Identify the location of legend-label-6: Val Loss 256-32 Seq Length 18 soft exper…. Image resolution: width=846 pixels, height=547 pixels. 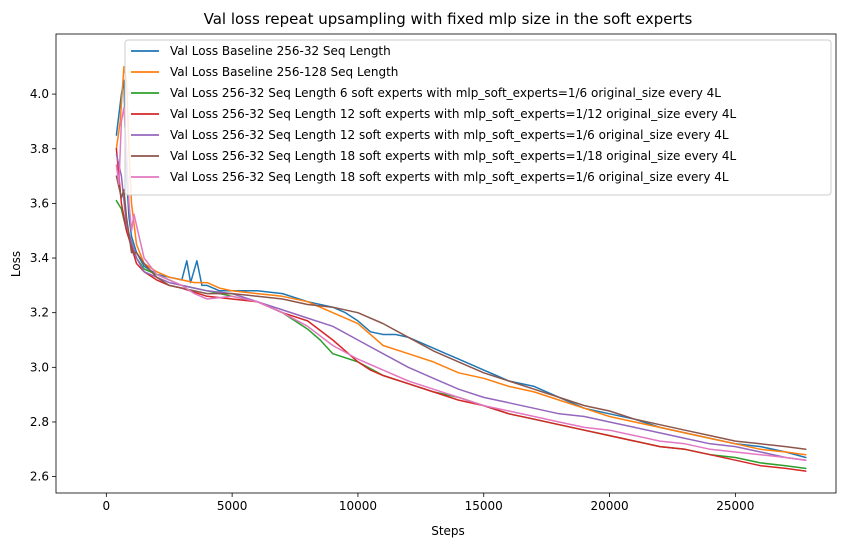
(453, 156).